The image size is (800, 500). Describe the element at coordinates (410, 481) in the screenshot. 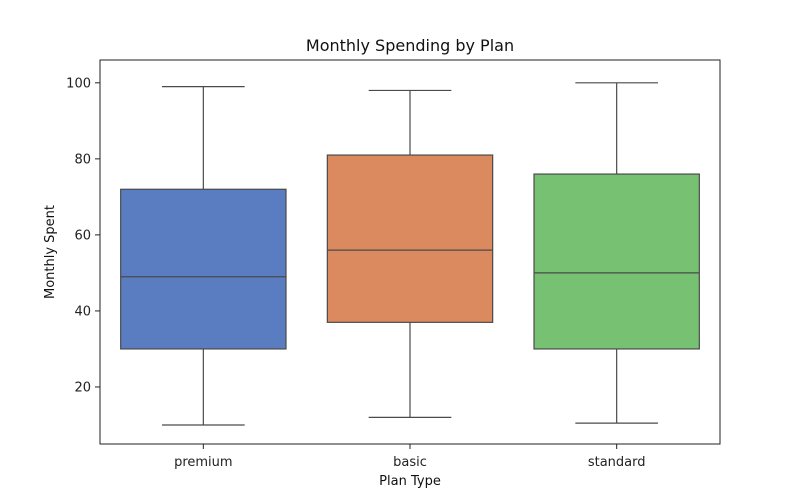

I see `x-axis-title: Plan Type` at that location.